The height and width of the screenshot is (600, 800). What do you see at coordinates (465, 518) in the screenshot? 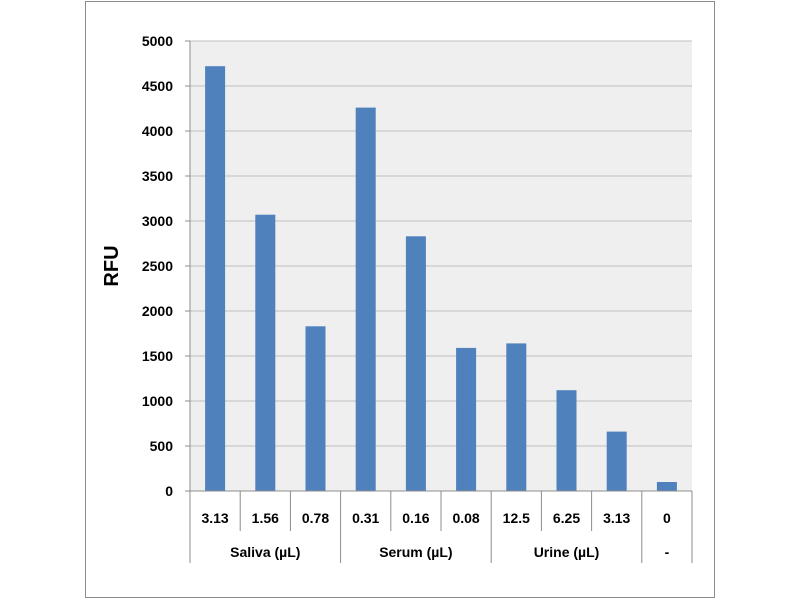
I see `x-tick-label: 0.08` at bounding box center [465, 518].